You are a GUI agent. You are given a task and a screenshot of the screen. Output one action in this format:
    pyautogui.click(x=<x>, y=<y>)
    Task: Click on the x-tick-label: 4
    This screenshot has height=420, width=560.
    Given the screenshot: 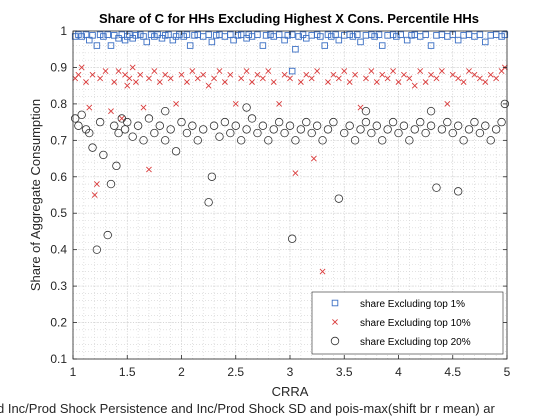 What is the action you would take?
    pyautogui.click(x=398, y=372)
    